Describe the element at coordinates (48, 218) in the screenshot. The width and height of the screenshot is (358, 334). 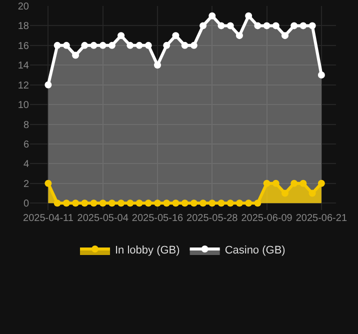
I see `x-tick-label: 2025-04-11` at that location.